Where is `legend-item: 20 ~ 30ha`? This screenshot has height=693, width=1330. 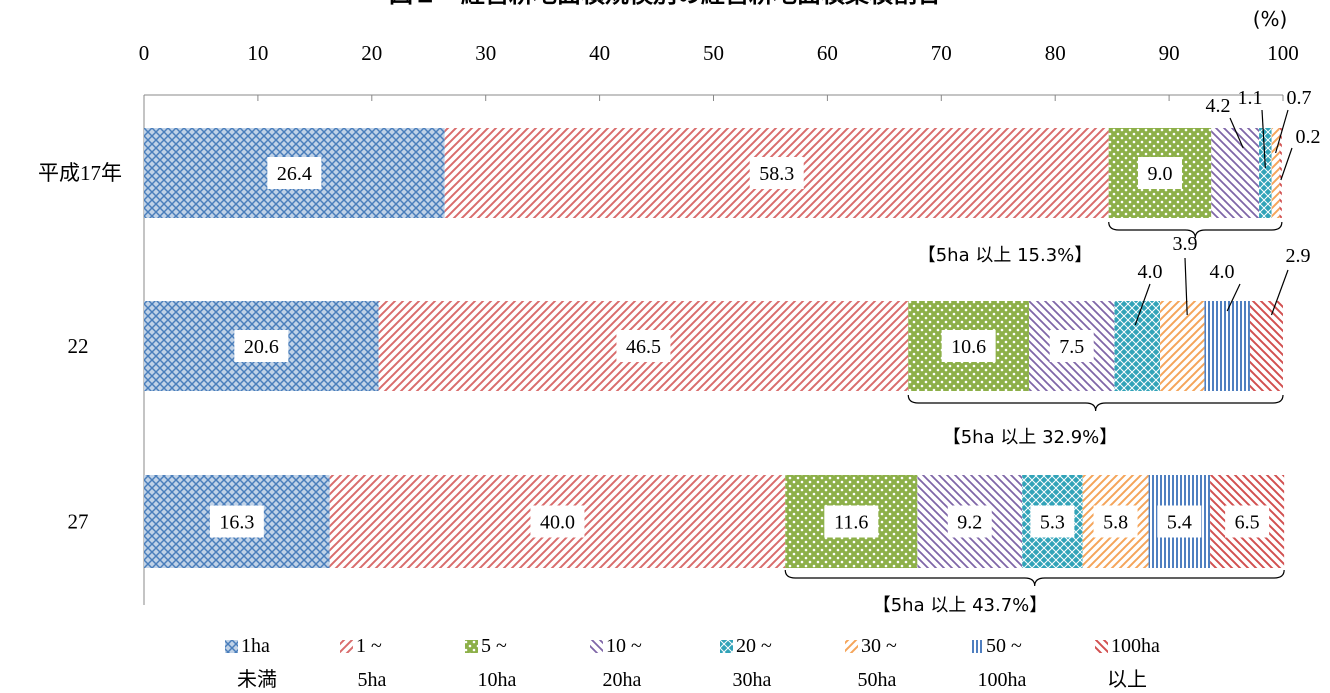
legend-item: 20 ~ 30ha is located at coordinates (746, 663).